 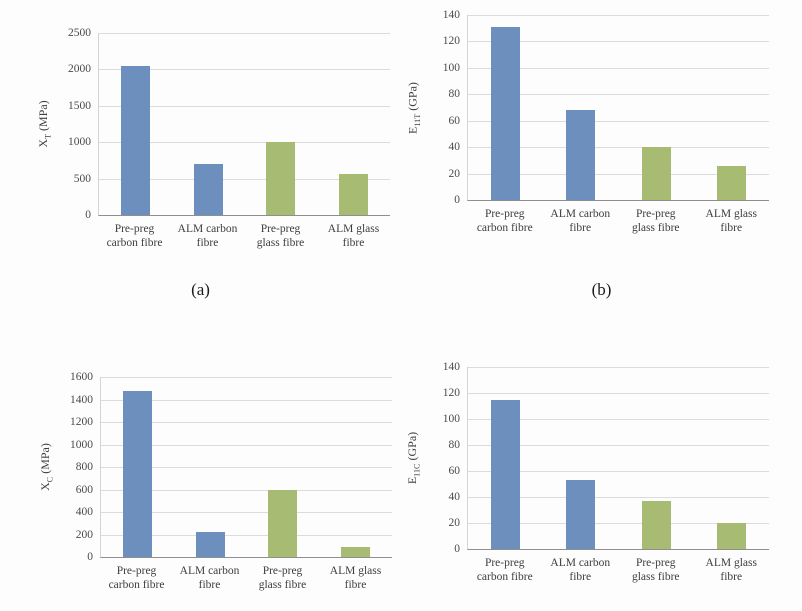 I want to click on y-tick-label: 1000, so click(x=81, y=444).